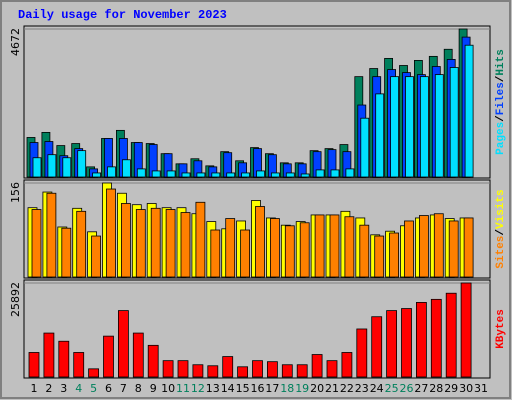 Image resolution: width=512 pixels, height=400 pixels. Describe the element at coordinates (377, 388) in the screenshot. I see `x-tick-label: 24` at that location.